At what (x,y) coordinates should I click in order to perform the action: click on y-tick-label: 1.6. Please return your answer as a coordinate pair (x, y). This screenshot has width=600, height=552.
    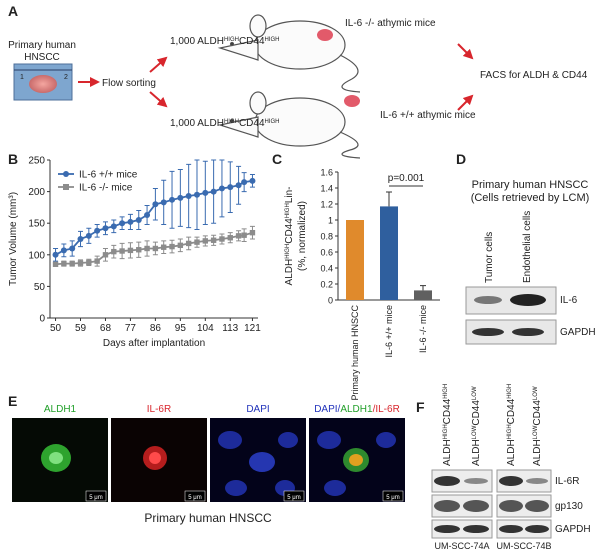
    Looking at the image, I should click on (326, 173).